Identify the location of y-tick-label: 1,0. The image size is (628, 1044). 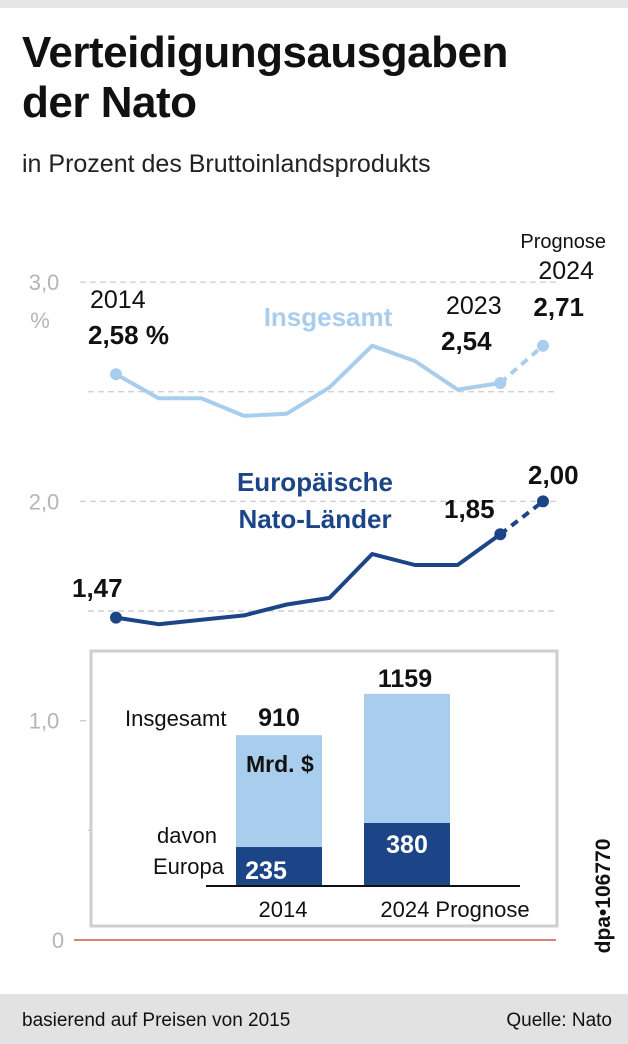
(44, 721).